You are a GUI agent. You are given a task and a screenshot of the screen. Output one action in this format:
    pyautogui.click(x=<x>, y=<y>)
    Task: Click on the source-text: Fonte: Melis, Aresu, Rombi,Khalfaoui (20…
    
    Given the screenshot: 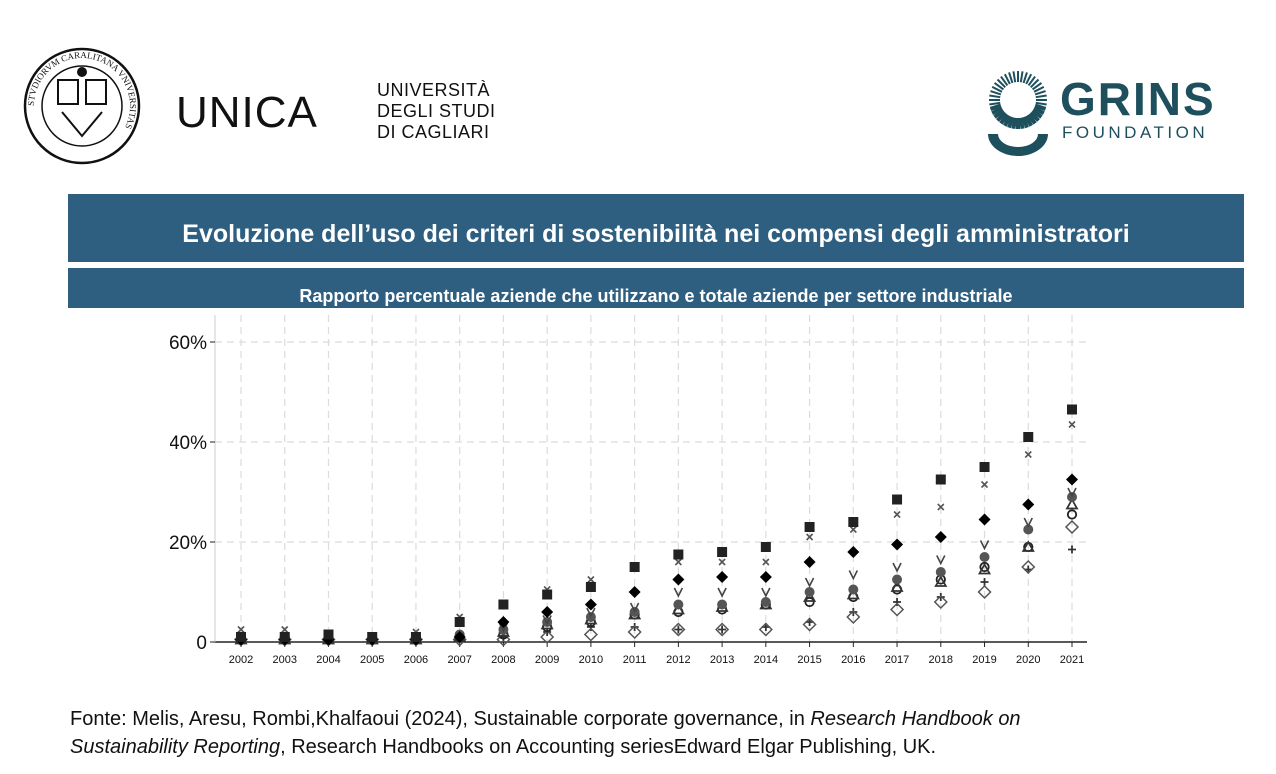 What is the action you would take?
    pyautogui.click(x=440, y=719)
    